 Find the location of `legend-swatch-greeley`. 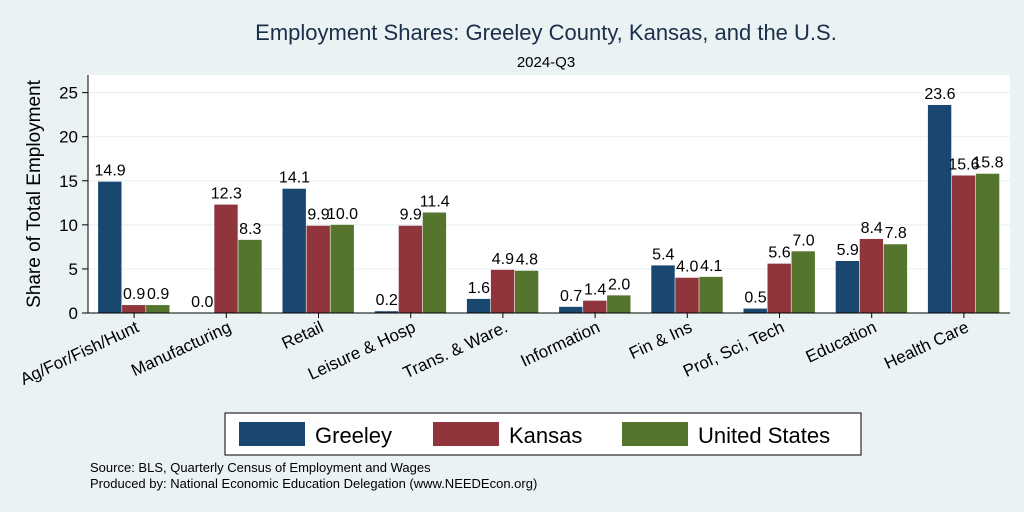

legend-swatch-greeley is located at coordinates (272, 434).